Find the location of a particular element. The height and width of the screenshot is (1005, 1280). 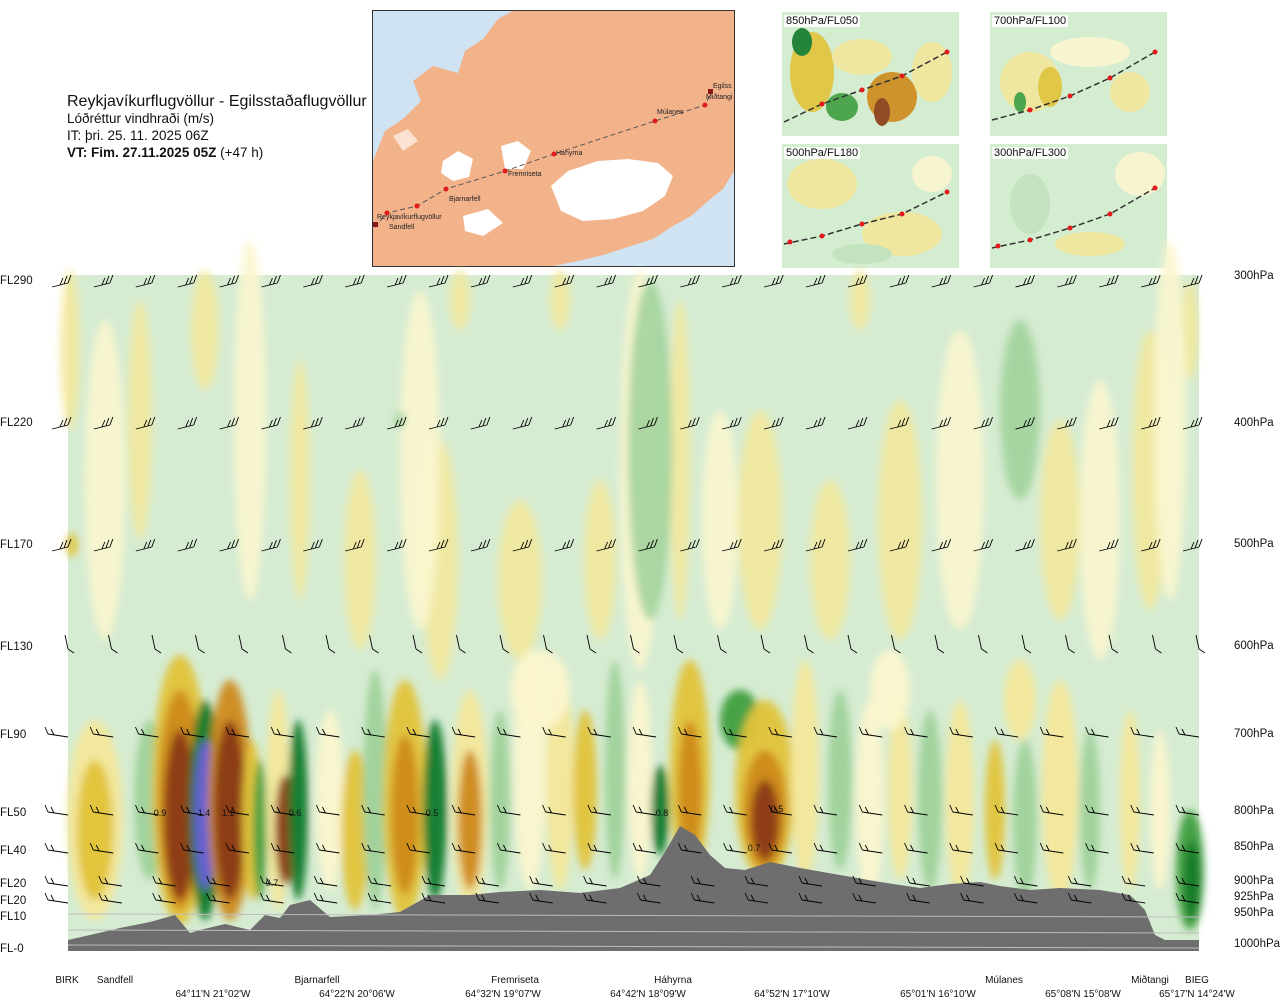

inset-label: 300hPa/FL300 is located at coordinates (1030, 153).